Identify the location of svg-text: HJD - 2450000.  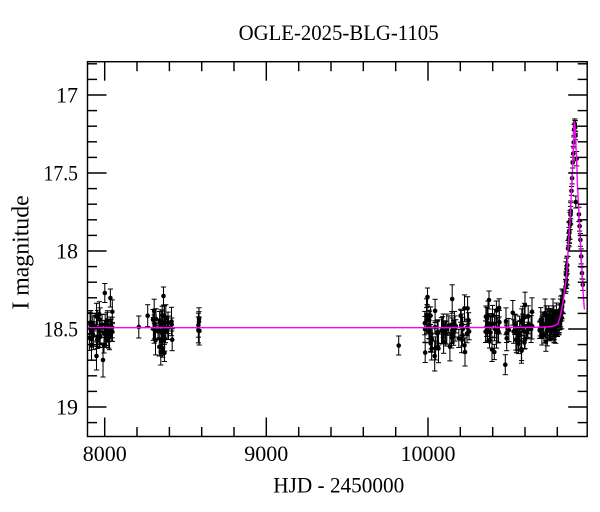
(338, 484).